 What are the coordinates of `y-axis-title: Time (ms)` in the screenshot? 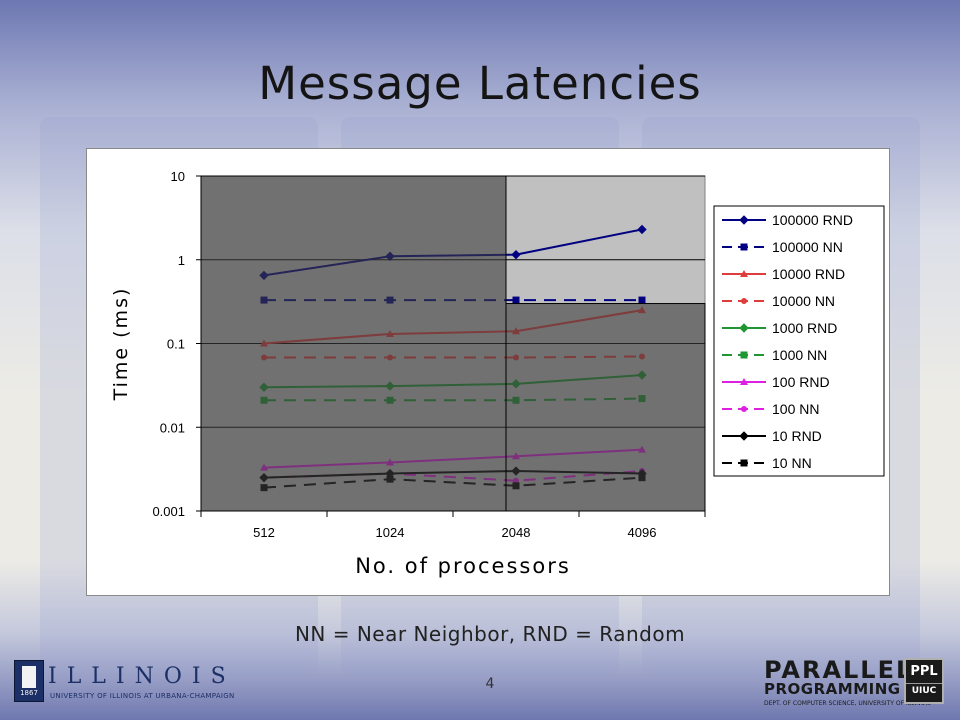 It's located at (121, 344).